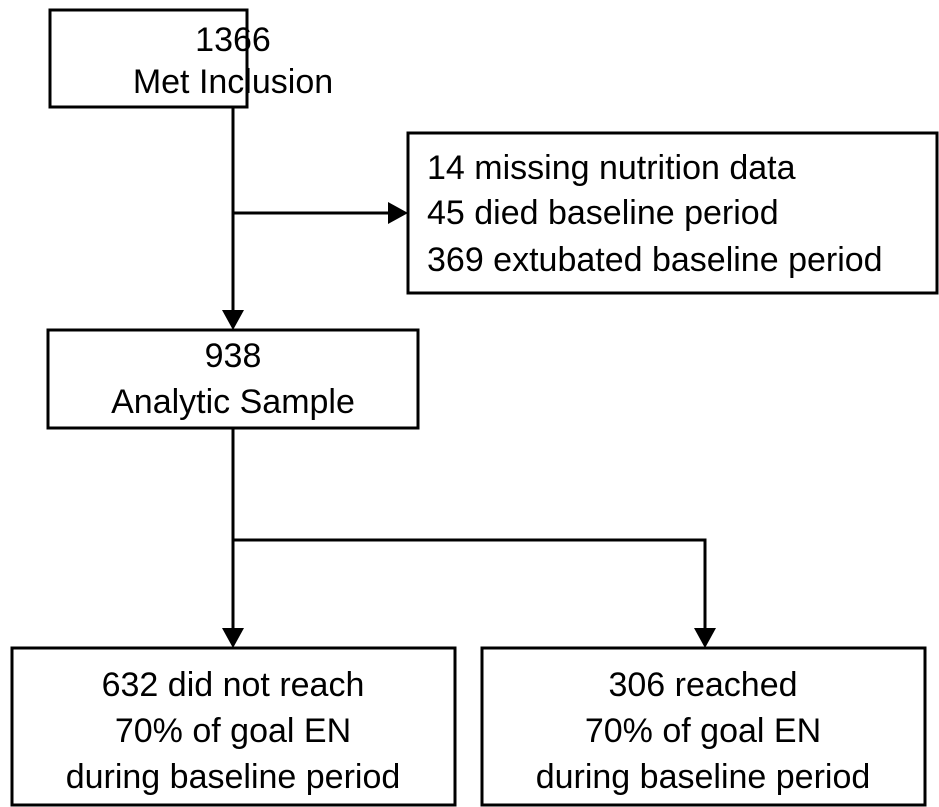 This screenshot has height=807, width=939. What do you see at coordinates (233, 40) in the screenshot?
I see `node-text: 1366` at bounding box center [233, 40].